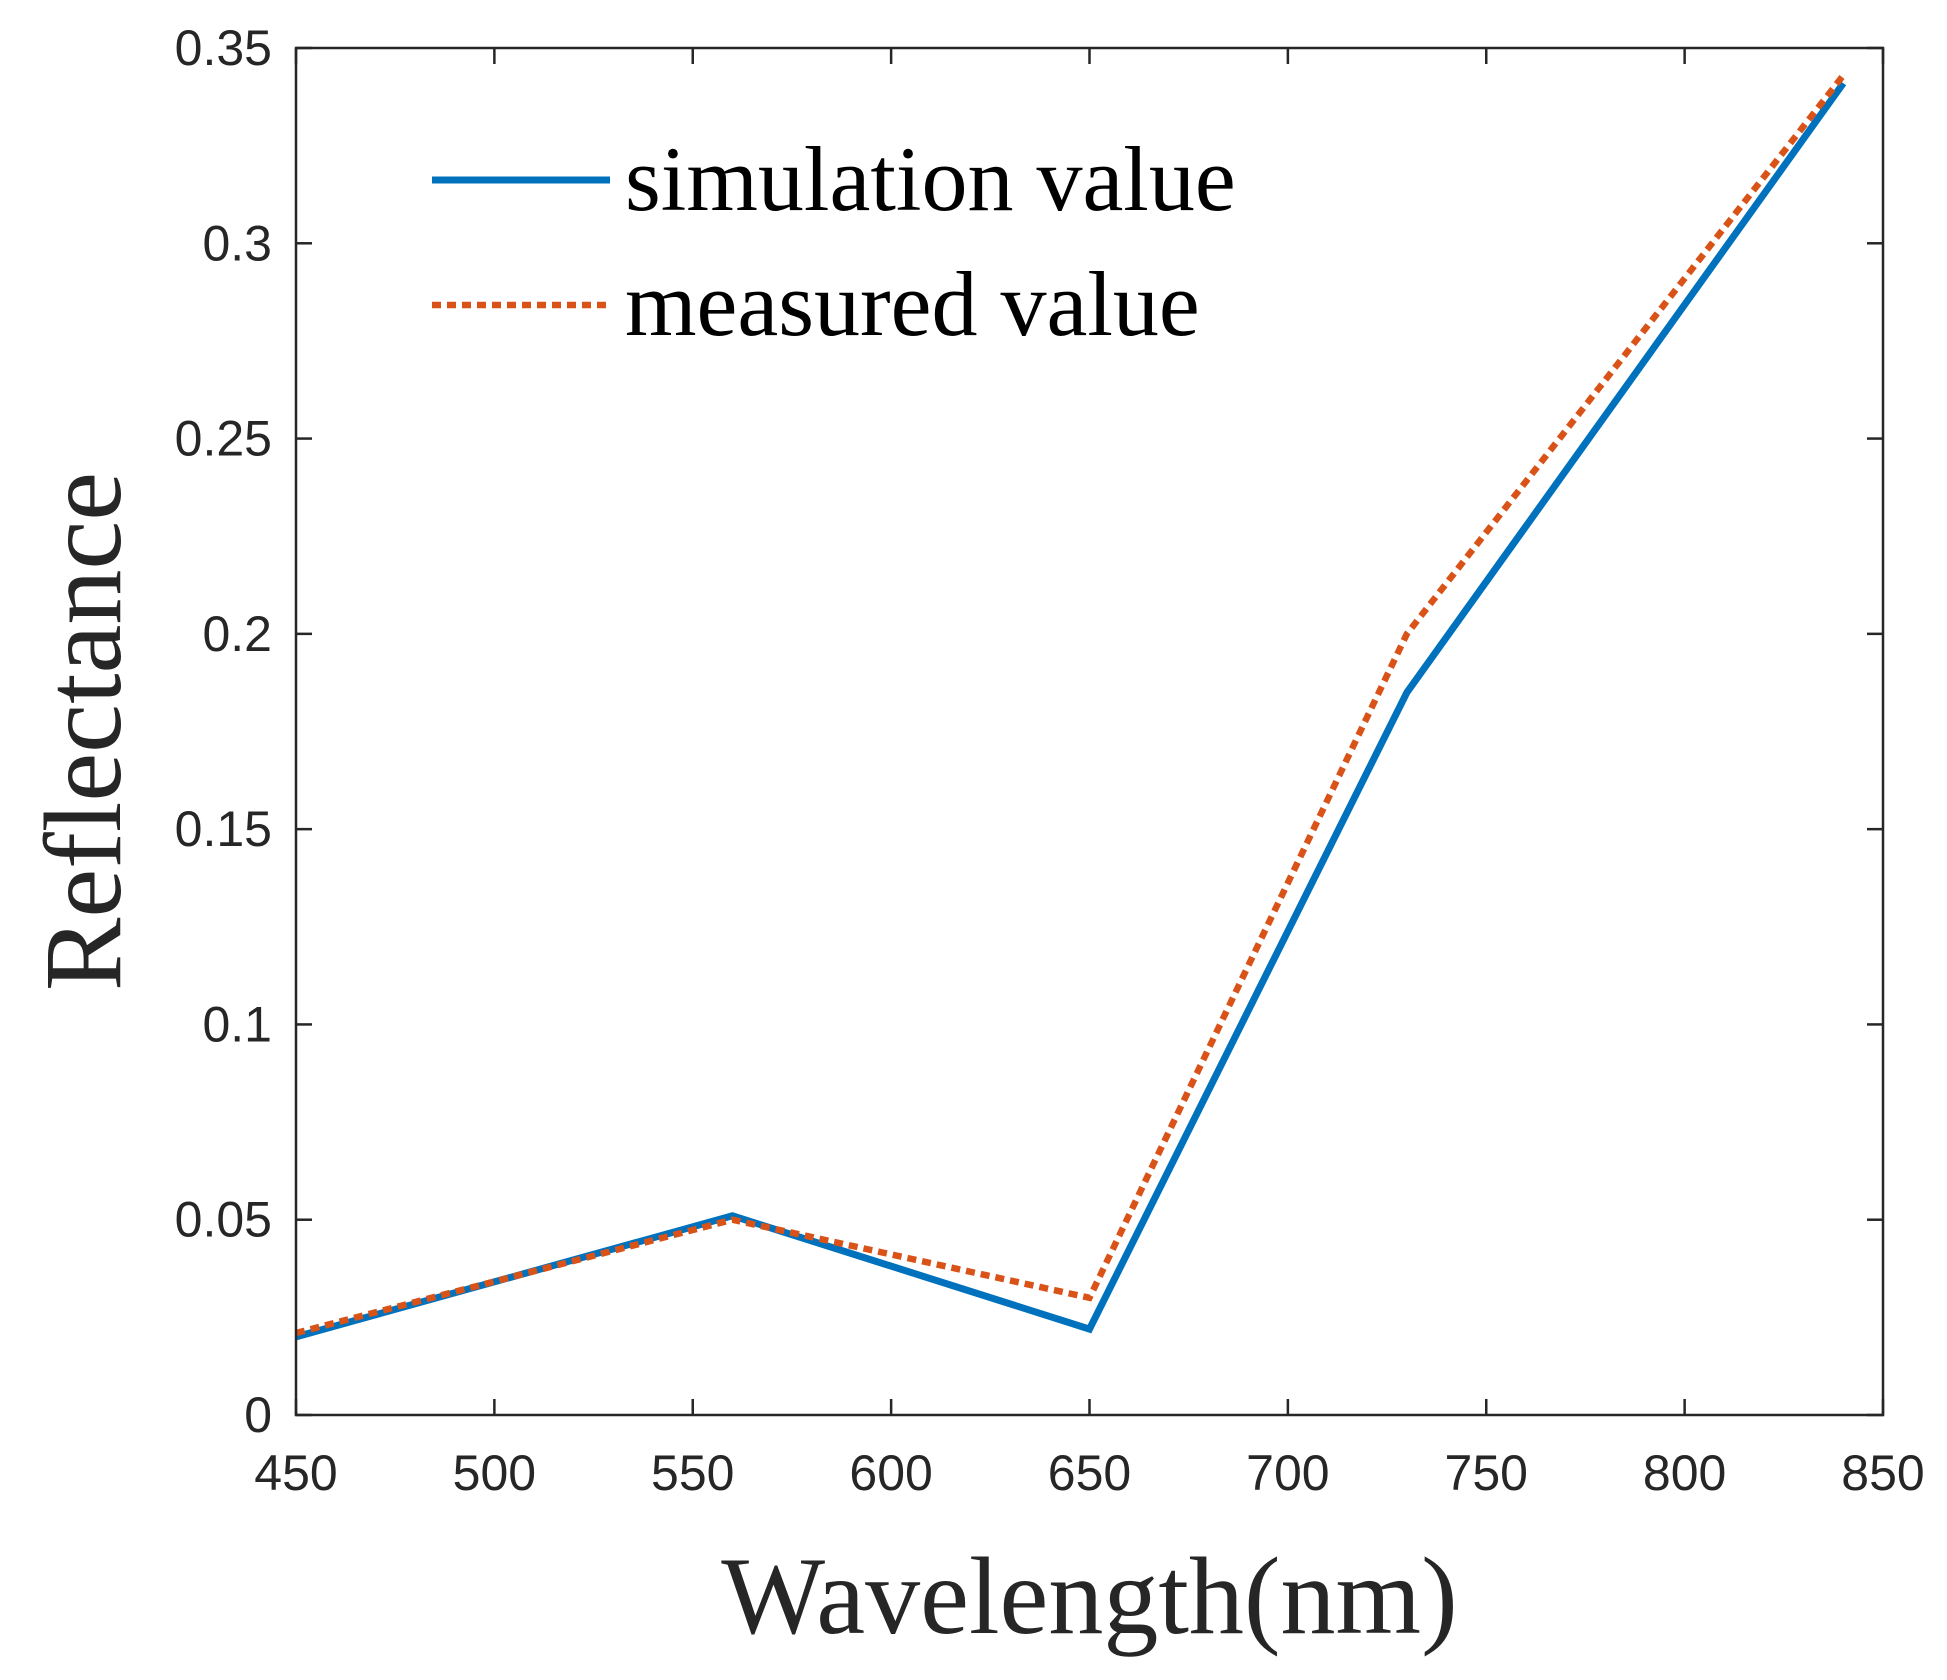  What do you see at coordinates (223, 1220) in the screenshot?
I see `y-tick-label: 0.05` at bounding box center [223, 1220].